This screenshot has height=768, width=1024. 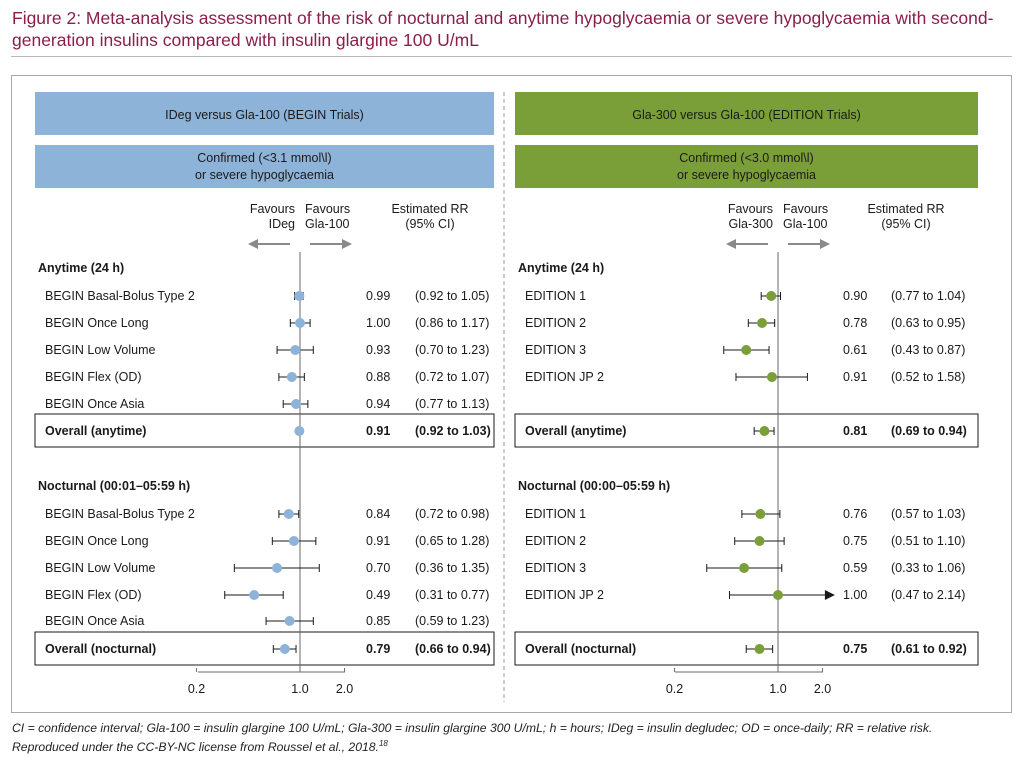 I want to click on overall-ci-text: (0.66 to 0.94), so click(x=453, y=649).